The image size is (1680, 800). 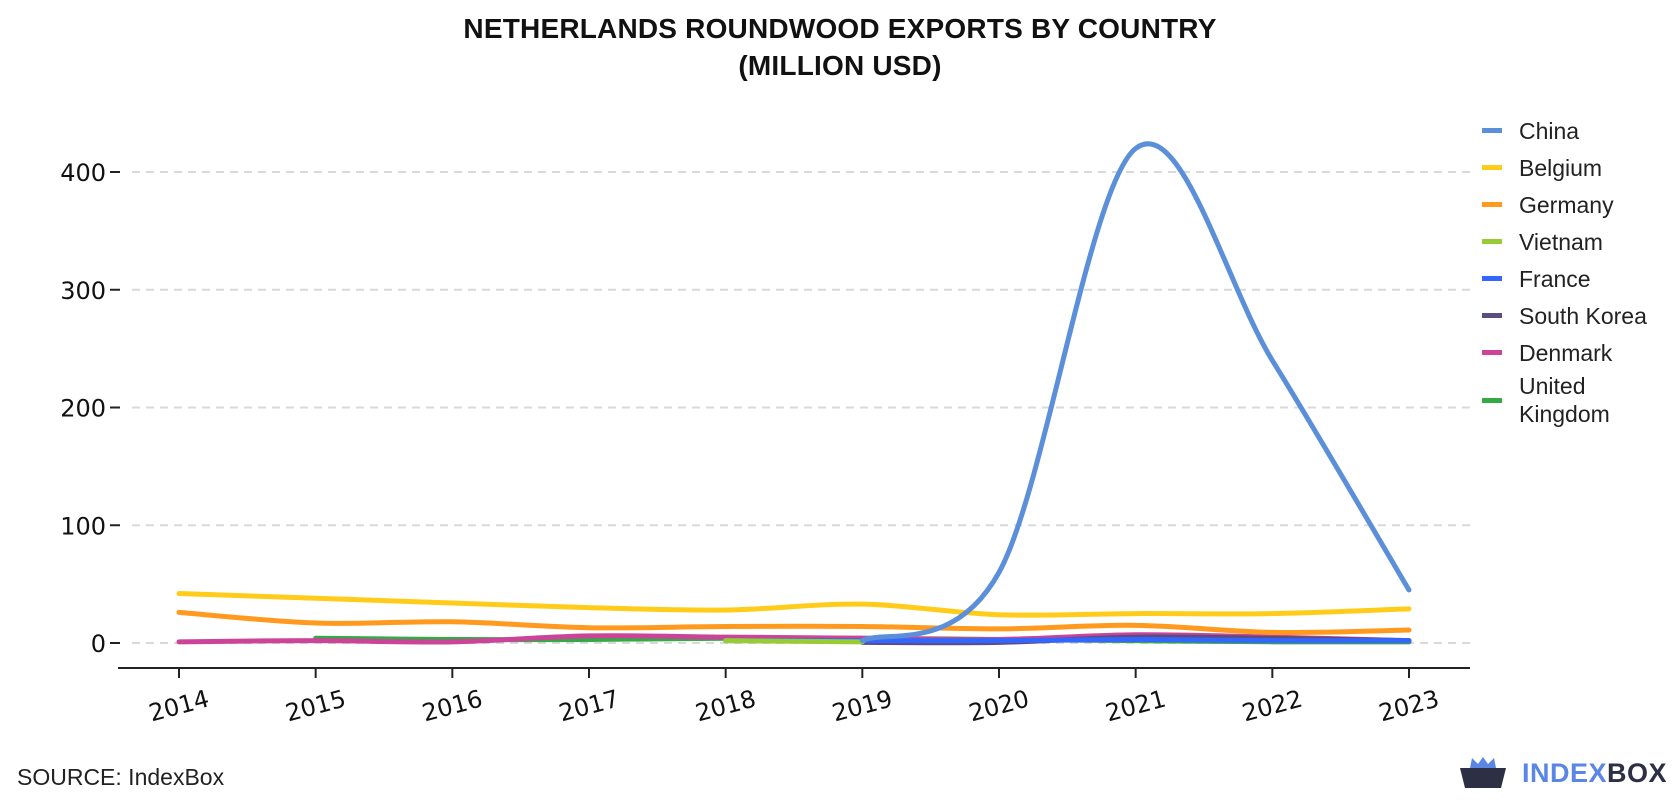 I want to click on x-tick-label-2022: 2022, so click(x=1272, y=706).